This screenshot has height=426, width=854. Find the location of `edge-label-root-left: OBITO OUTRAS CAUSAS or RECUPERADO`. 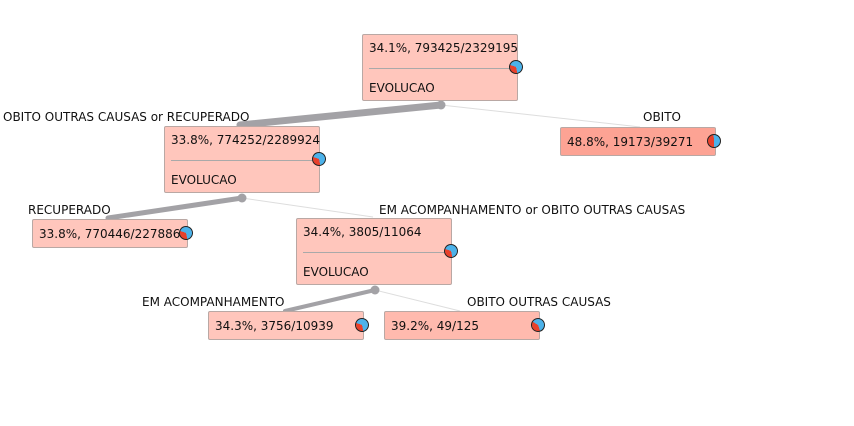

edge-label-root-left: OBITO OUTRAS CAUSAS or RECUPERADO is located at coordinates (126, 117).